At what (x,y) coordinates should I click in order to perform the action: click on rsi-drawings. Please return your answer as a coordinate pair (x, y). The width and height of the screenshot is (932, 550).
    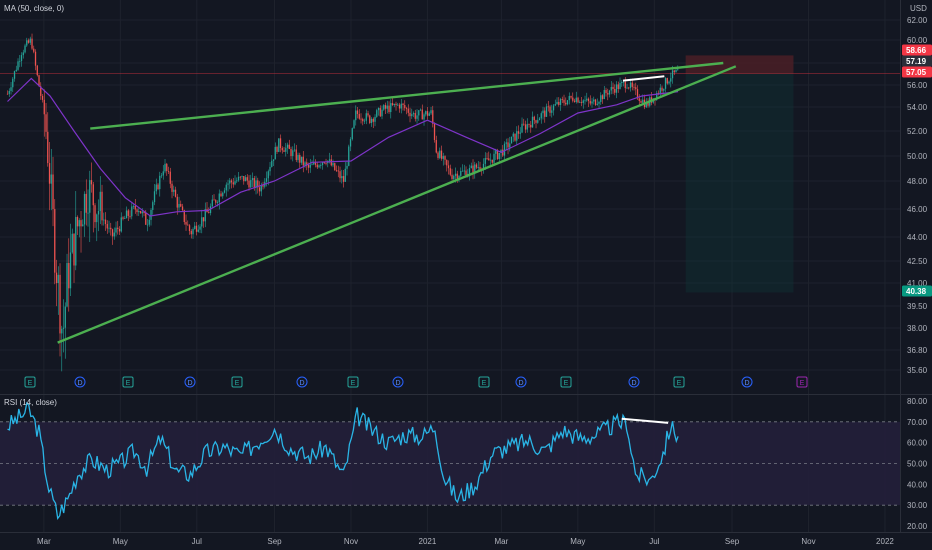
    Looking at the image, I should click on (645, 420).